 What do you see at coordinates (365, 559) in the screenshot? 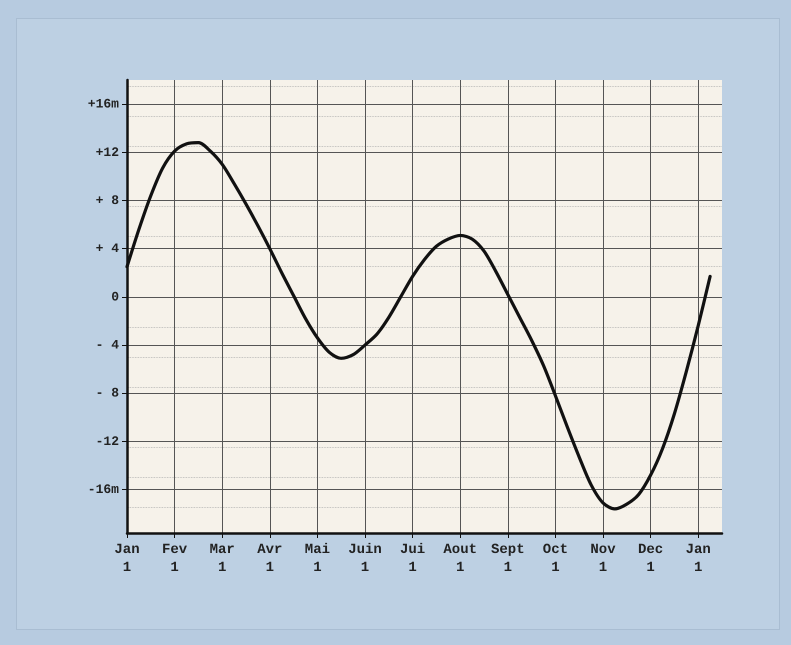
I see `x-tick-label: Juin 1` at bounding box center [365, 559].